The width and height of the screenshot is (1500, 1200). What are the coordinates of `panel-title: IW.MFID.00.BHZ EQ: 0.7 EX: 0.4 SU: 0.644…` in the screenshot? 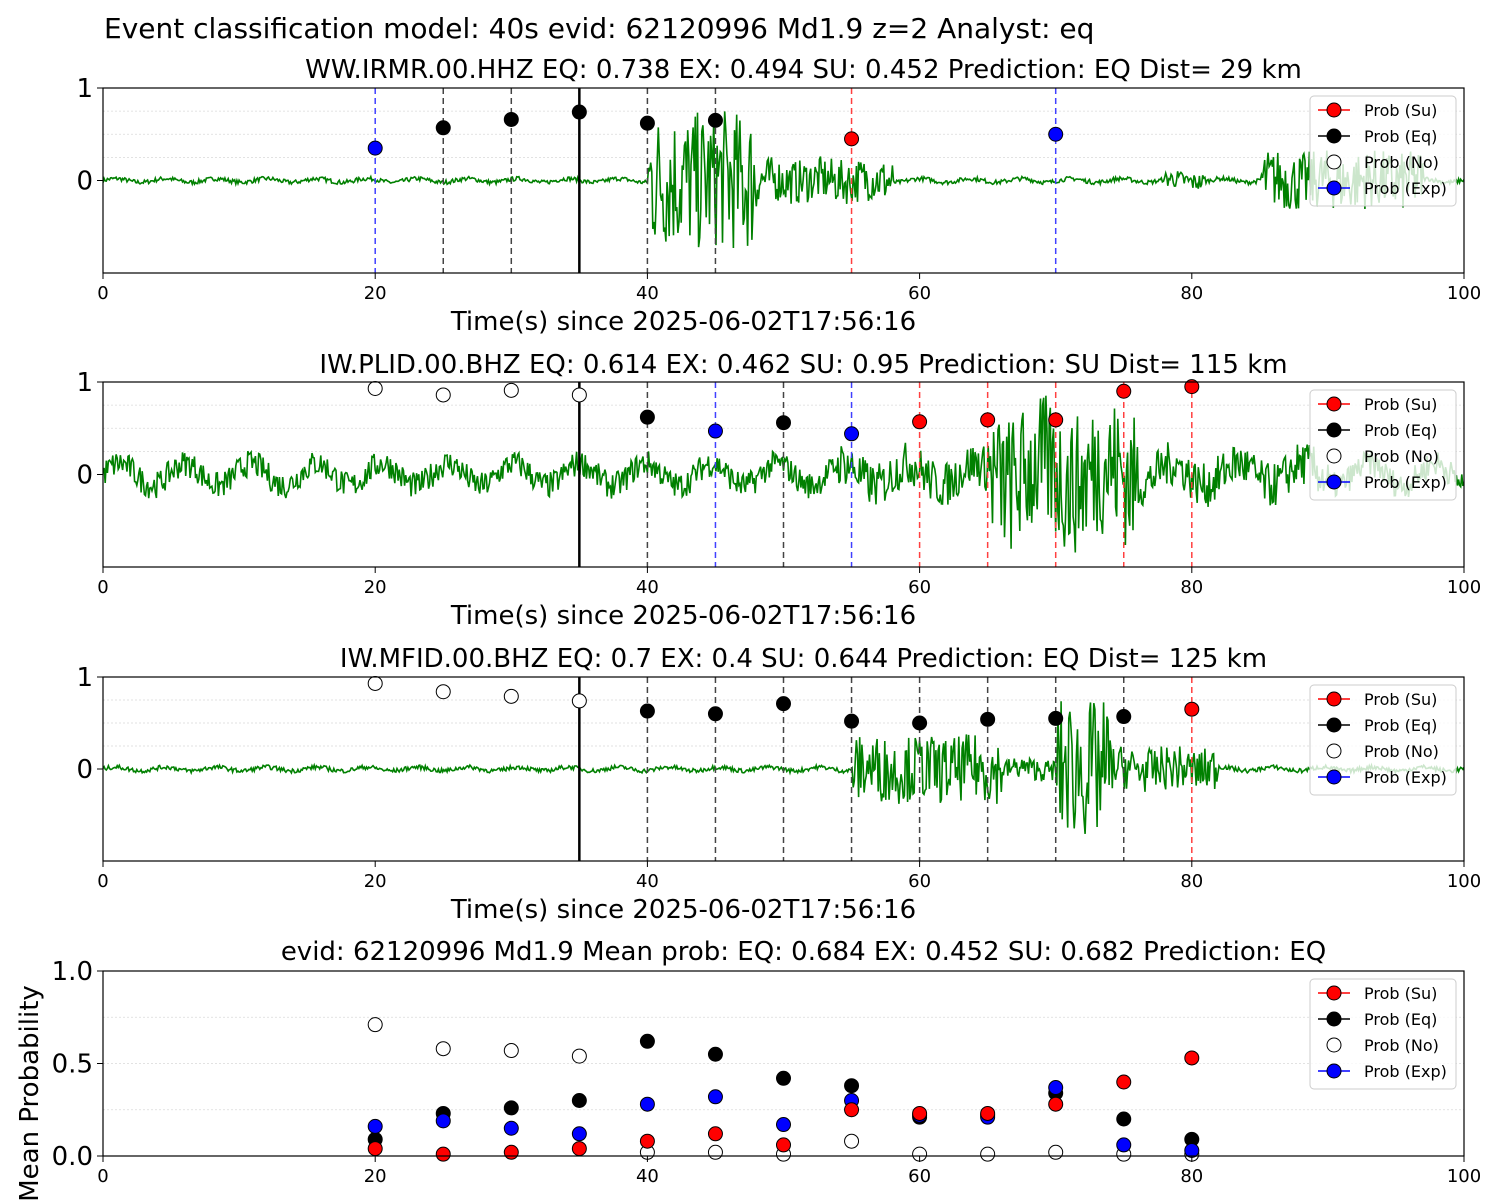 It's located at (803, 659).